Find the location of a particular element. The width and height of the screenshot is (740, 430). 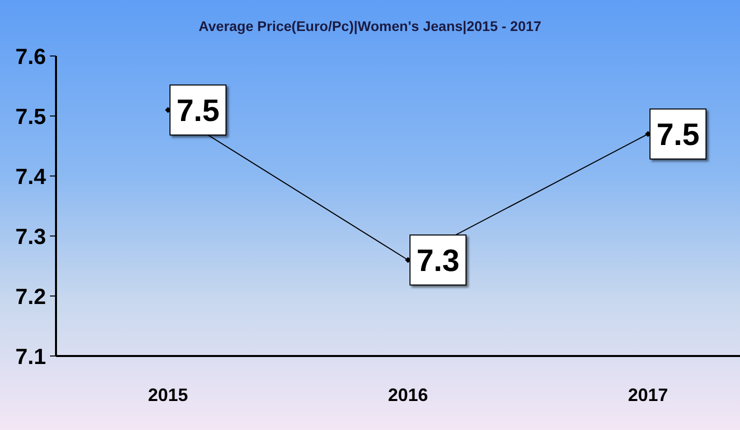

data-label: 7.3 is located at coordinates (438, 260).